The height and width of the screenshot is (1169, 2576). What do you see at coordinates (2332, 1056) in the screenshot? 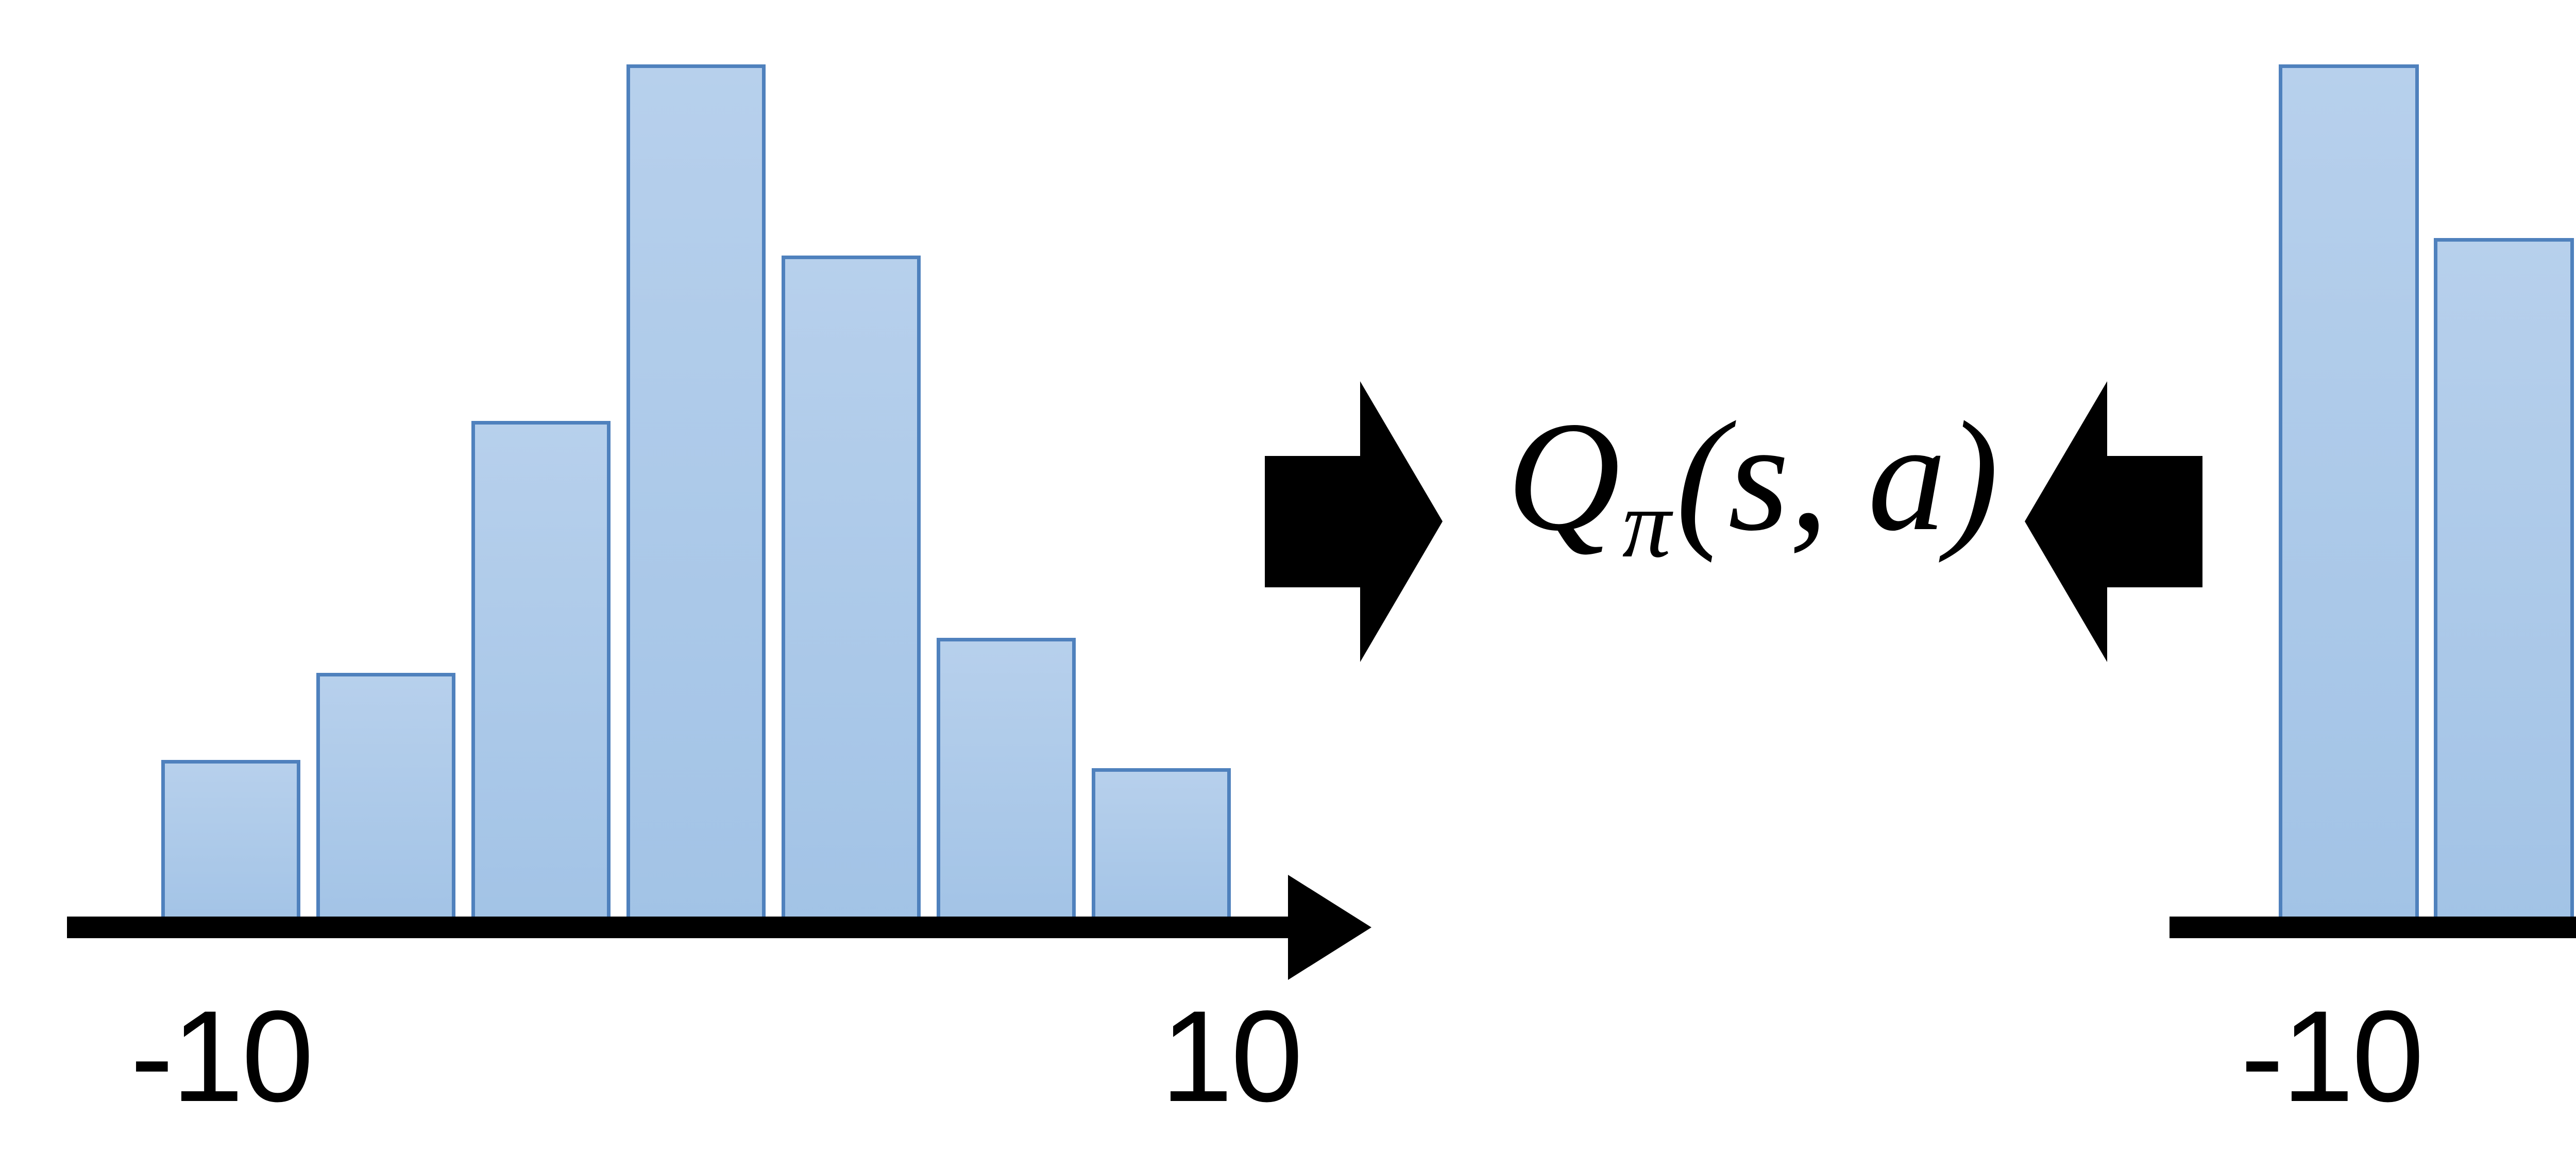
I see `right-axis-min-label: -10` at bounding box center [2332, 1056].